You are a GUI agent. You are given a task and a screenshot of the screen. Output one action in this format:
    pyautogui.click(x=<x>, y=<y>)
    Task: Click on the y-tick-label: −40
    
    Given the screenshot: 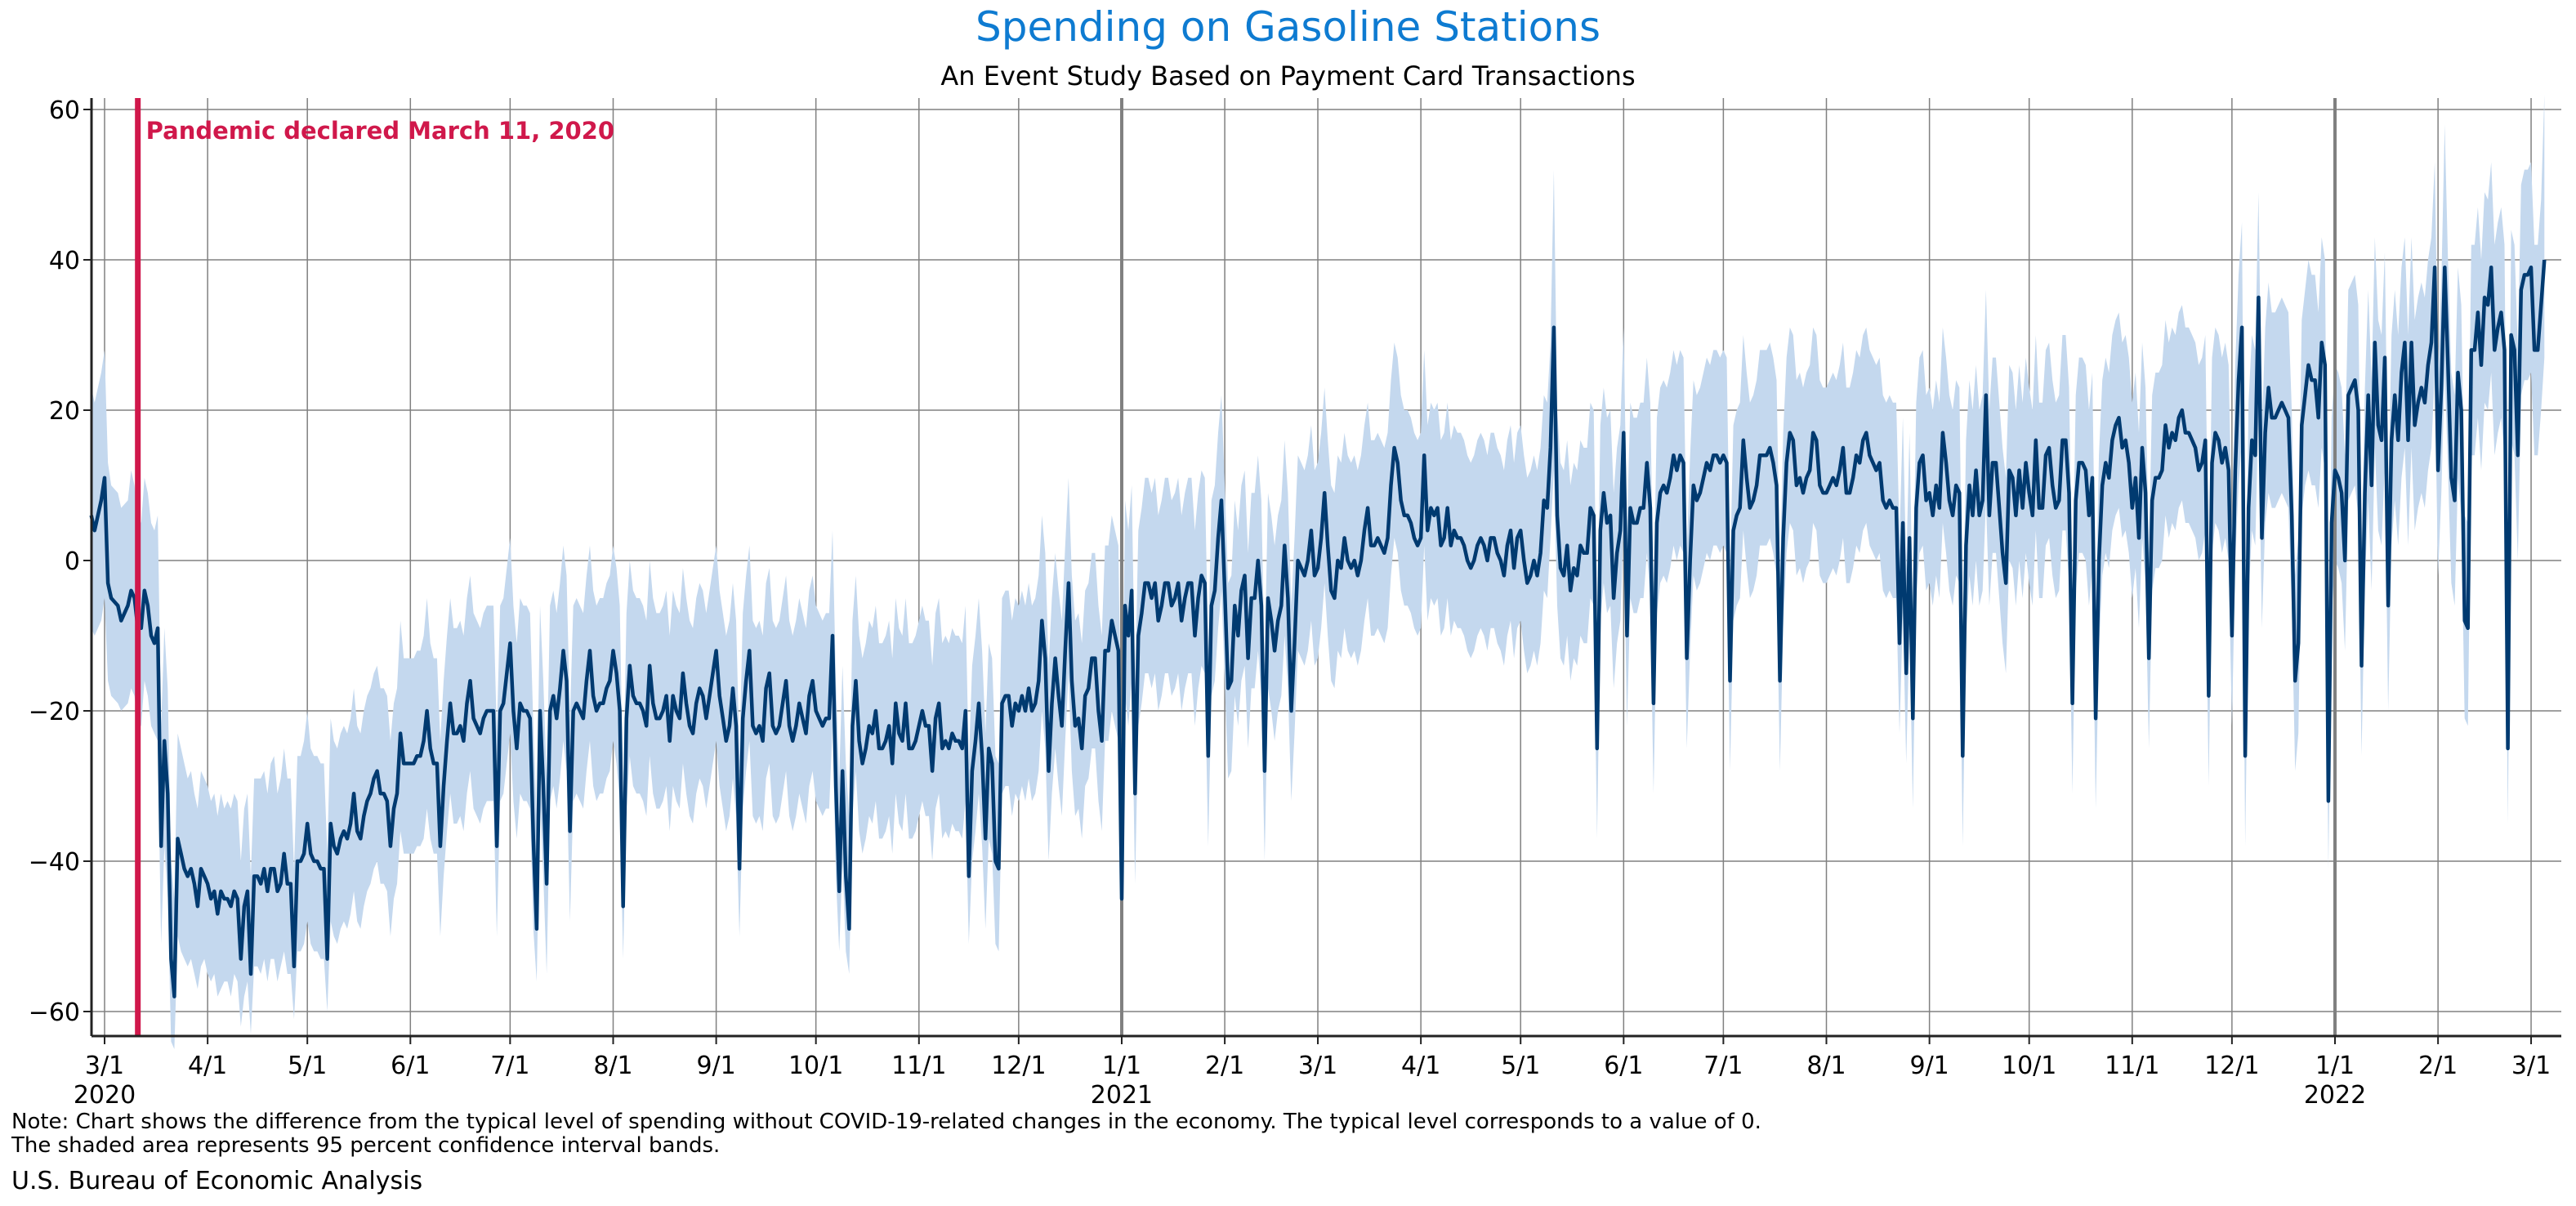 What is the action you would take?
    pyautogui.click(x=55, y=862)
    